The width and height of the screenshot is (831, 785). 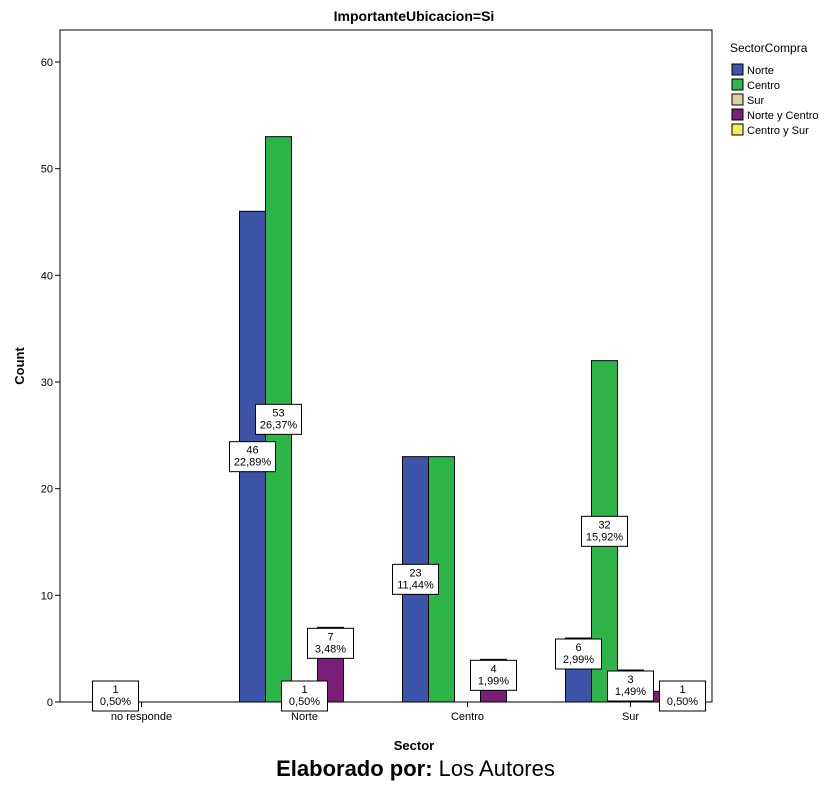 I want to click on data-label: 6, so click(x=578, y=648).